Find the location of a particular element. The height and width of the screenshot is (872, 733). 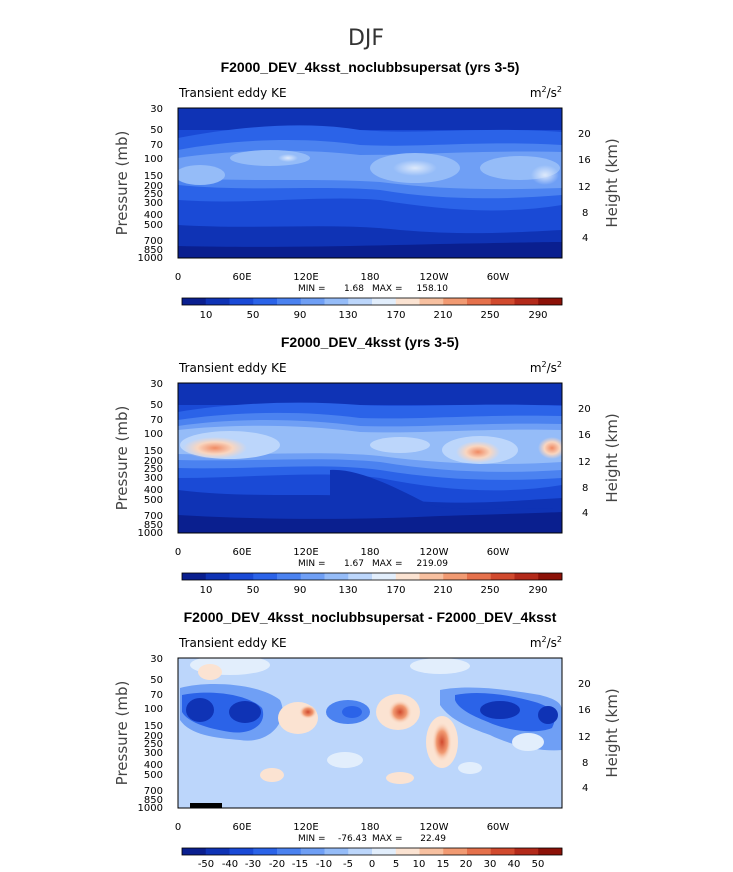

colorbar-tick: 30 is located at coordinates (490, 864).